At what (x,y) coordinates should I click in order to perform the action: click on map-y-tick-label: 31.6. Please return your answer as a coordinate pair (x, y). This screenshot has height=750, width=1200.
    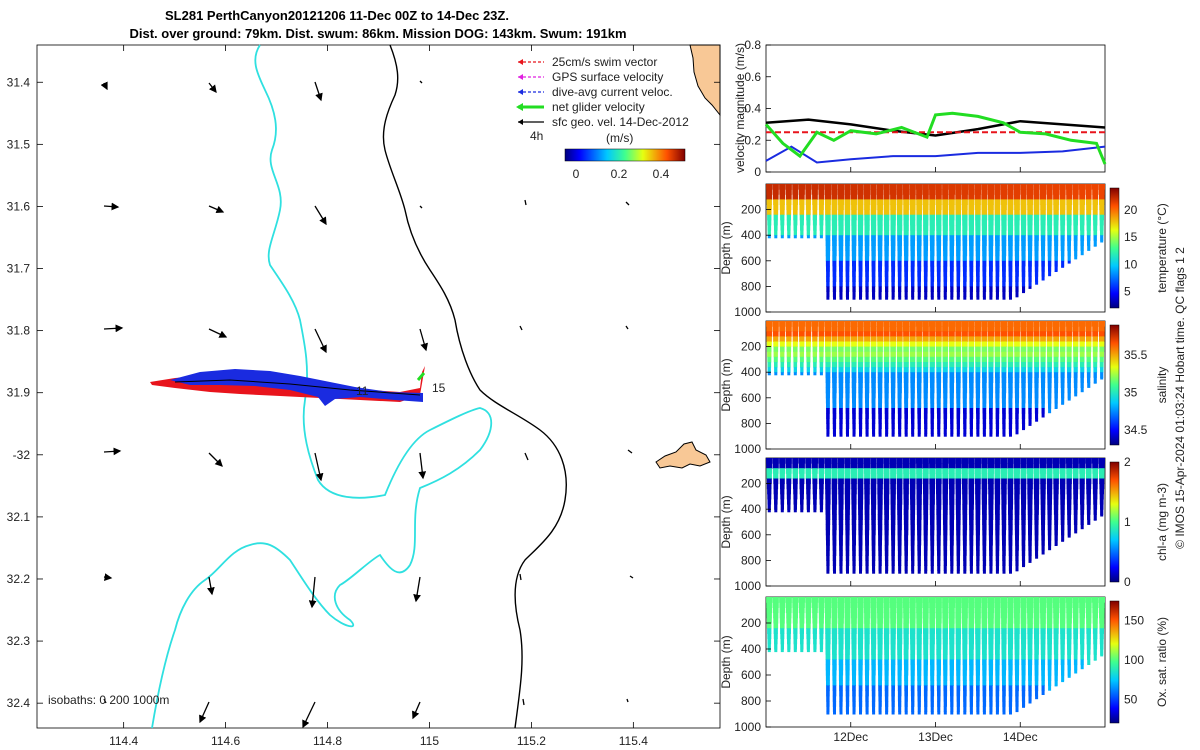
    Looking at the image, I should click on (19, 206).